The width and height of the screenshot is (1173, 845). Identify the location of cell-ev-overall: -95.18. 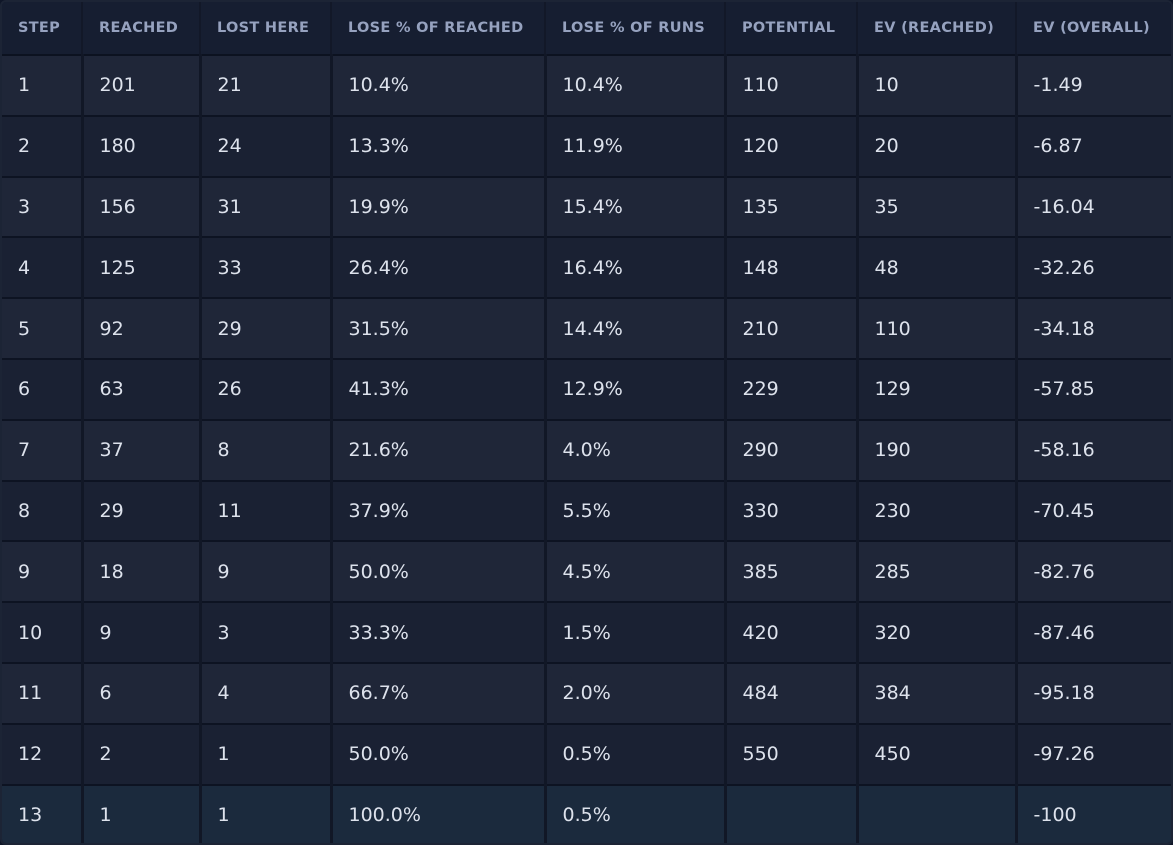
(1093, 693).